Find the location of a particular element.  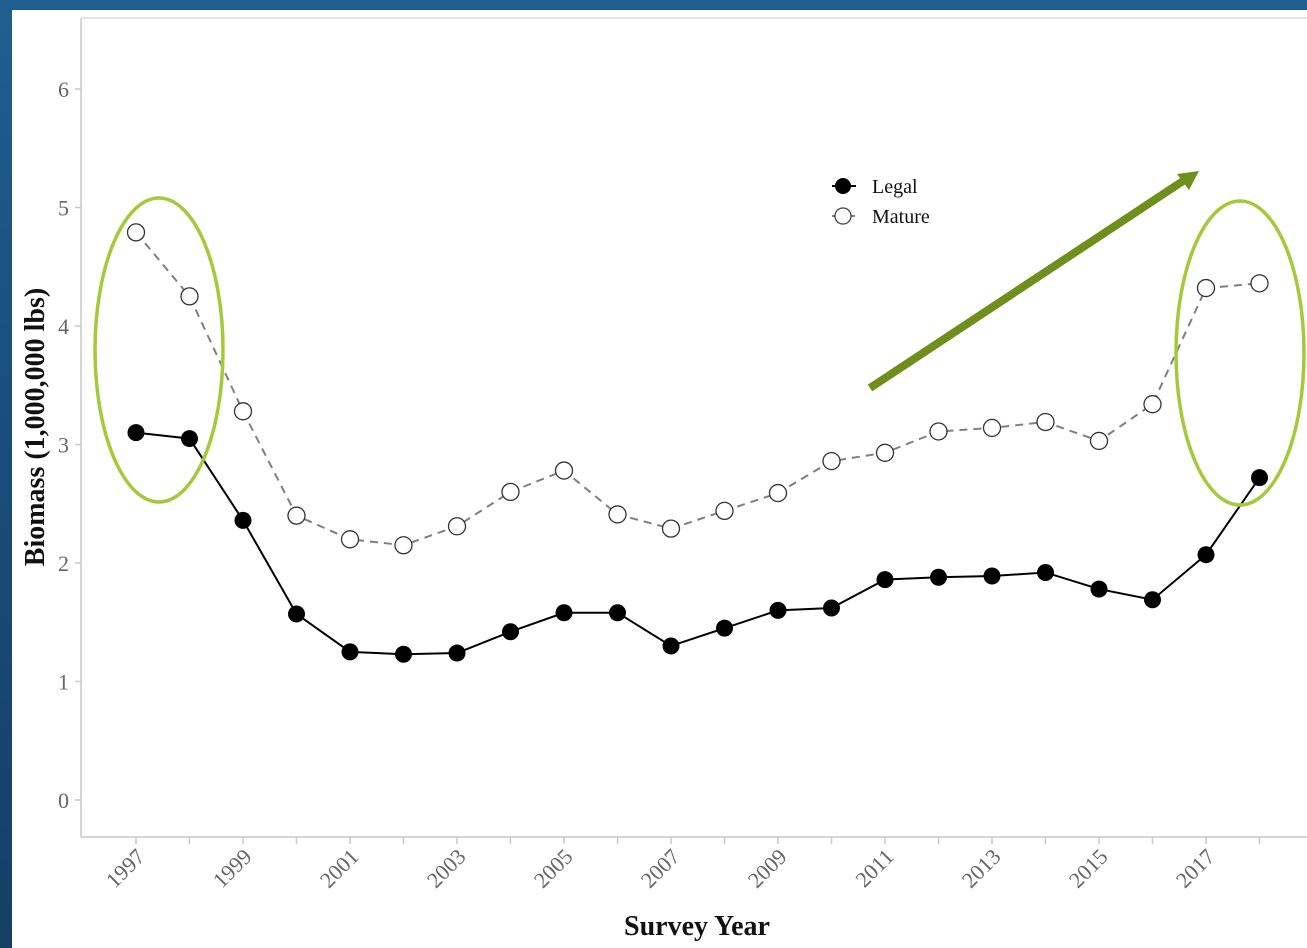

y-axis-title: Biomass (1,000,000 lbs) is located at coordinates (35, 427).